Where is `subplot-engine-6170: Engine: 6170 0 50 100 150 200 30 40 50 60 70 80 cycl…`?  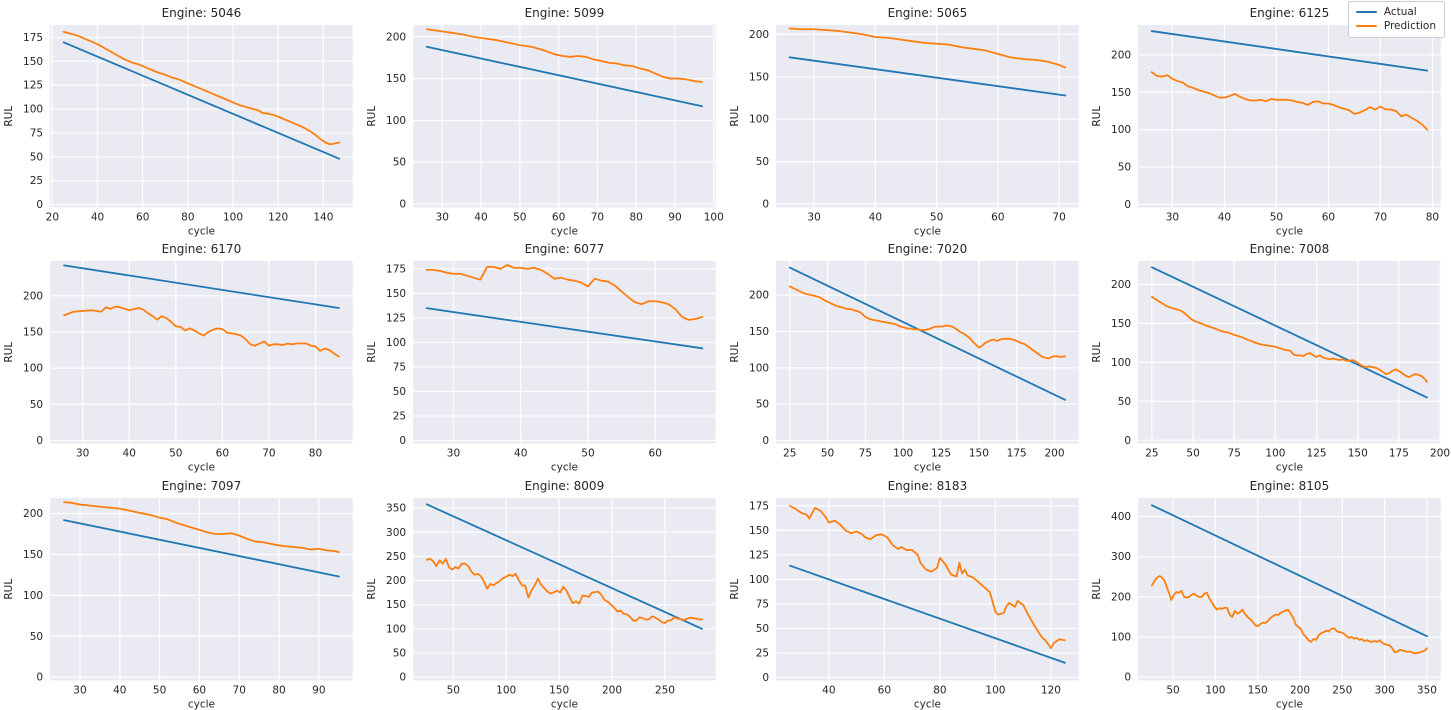
subplot-engine-6170: Engine: 6170 0 50 100 150 200 30 40 50 60 70 80 cycl… is located at coordinates (181, 356).